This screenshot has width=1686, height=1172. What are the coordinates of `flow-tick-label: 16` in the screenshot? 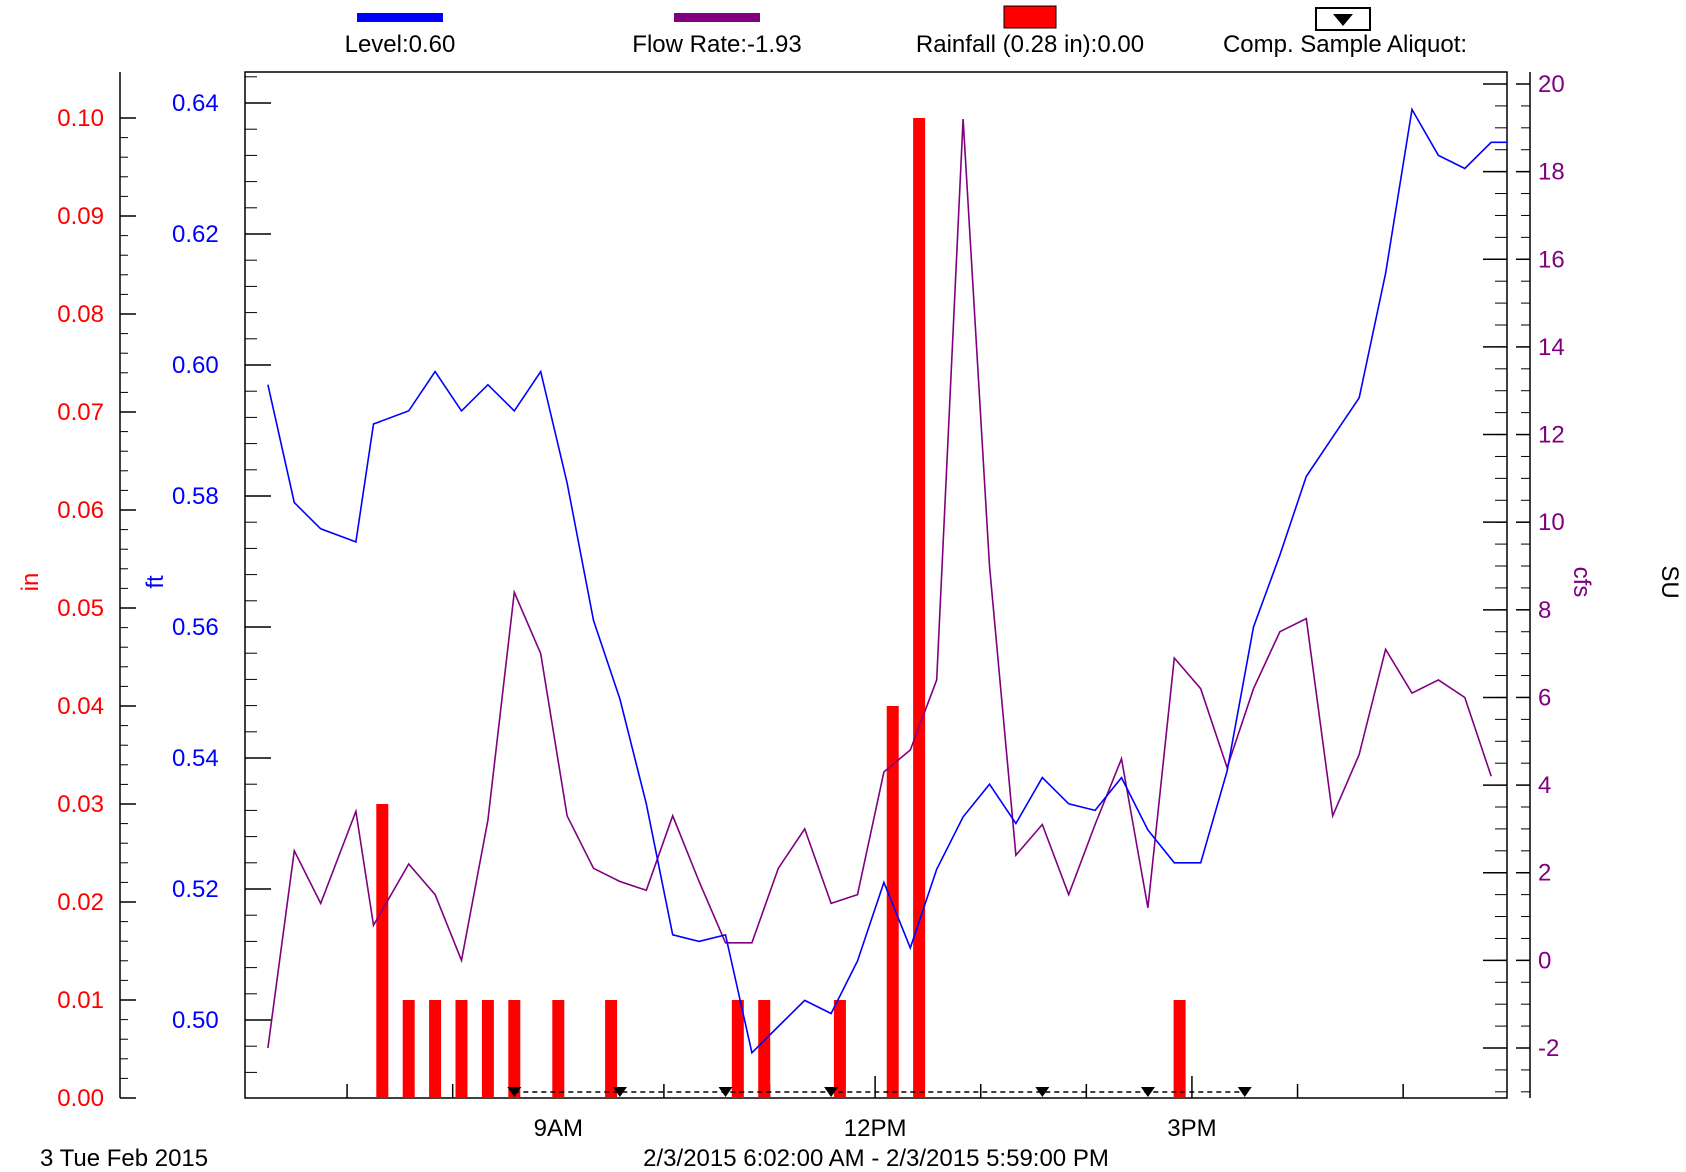 It's located at (1551, 259).